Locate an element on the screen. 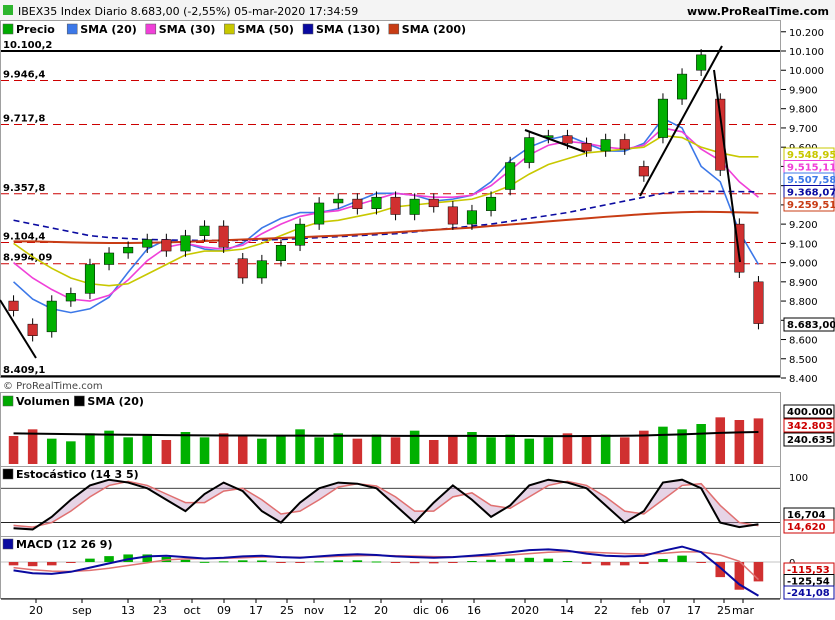  y-tick-label: 10.000 is located at coordinates (806, 71).